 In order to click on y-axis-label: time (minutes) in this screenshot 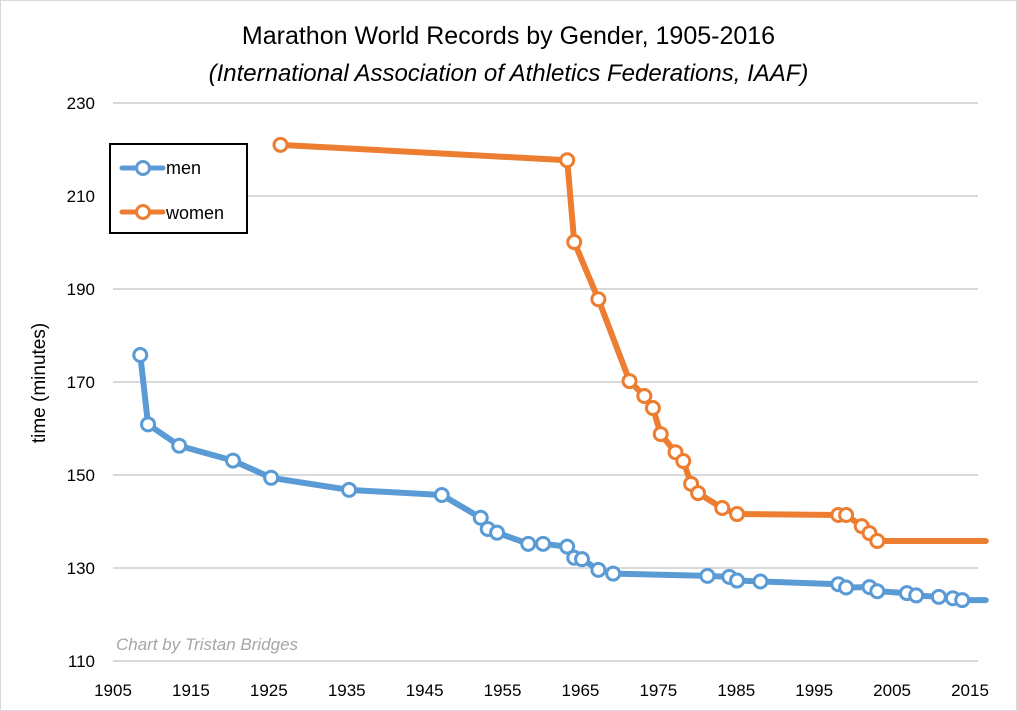, I will do `click(39, 383)`.